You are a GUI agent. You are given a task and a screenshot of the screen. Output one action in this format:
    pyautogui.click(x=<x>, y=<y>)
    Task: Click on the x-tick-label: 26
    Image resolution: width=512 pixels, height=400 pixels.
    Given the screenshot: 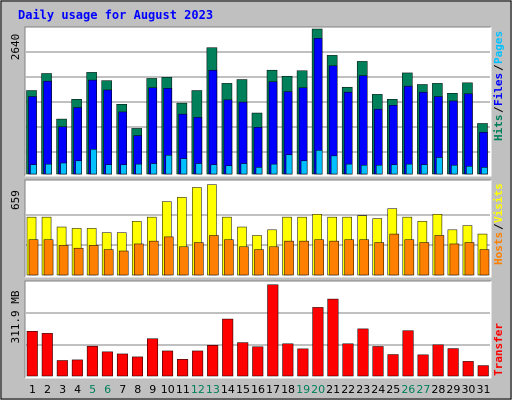 What is the action you would take?
    pyautogui.click(x=408, y=389)
    